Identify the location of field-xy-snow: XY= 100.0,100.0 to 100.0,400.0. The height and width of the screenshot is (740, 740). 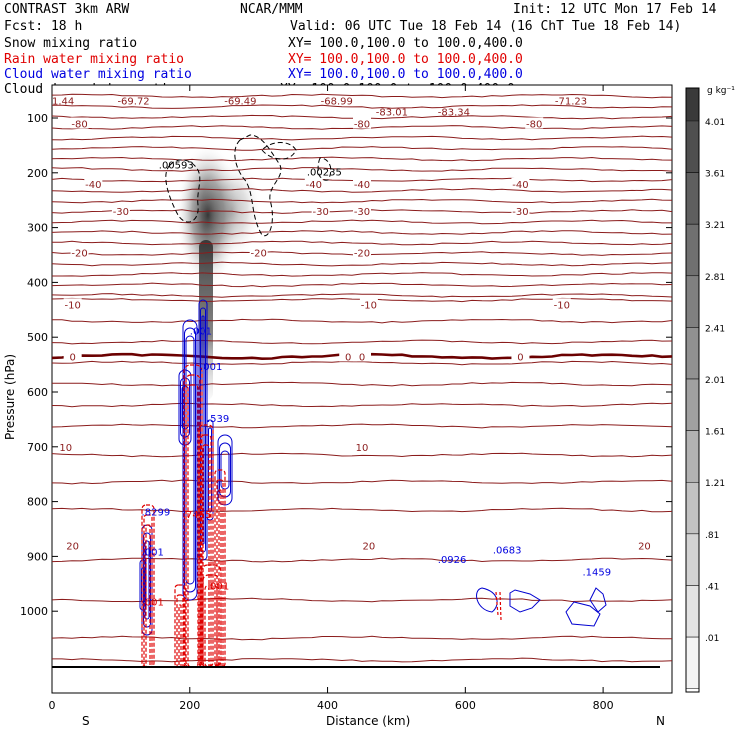
(405, 43).